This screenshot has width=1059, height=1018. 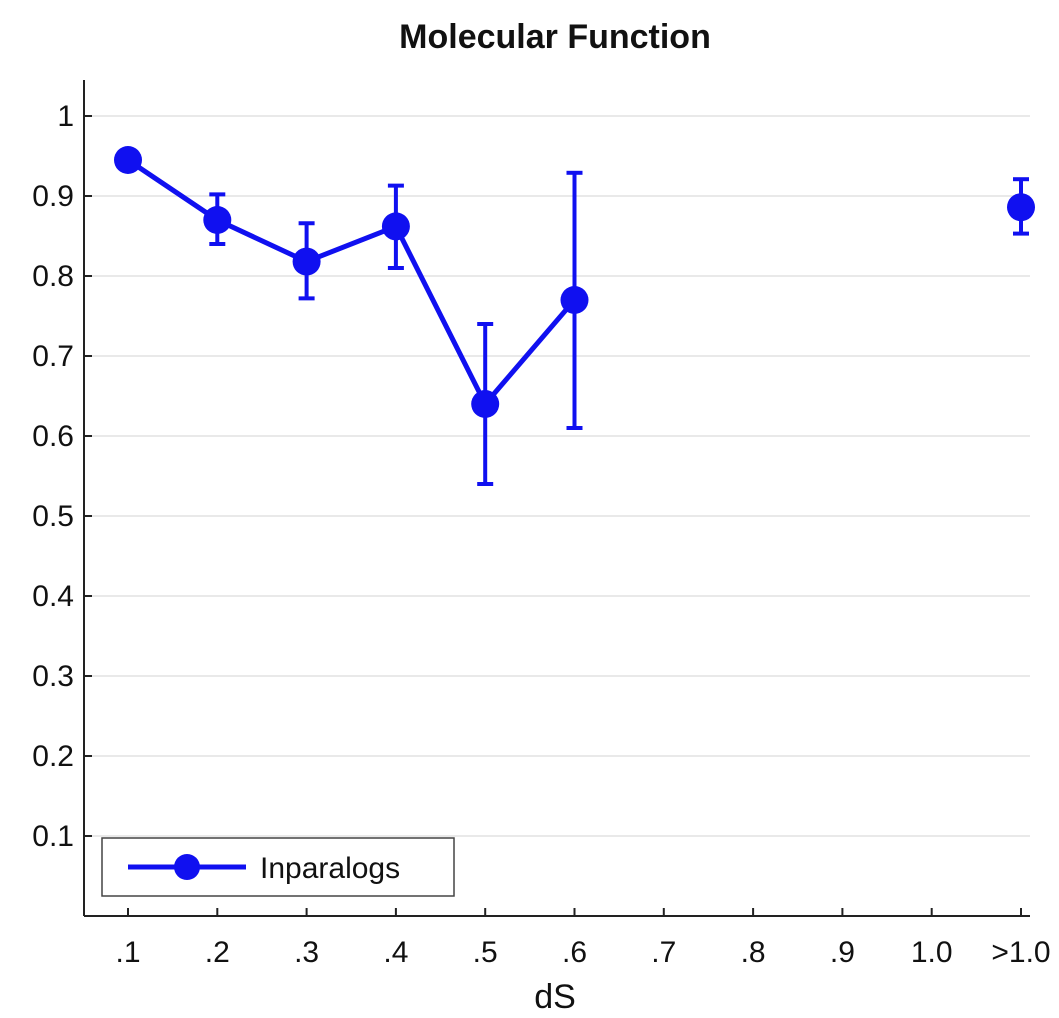 What do you see at coordinates (65, 116) in the screenshot?
I see `y-tick-label: 1` at bounding box center [65, 116].